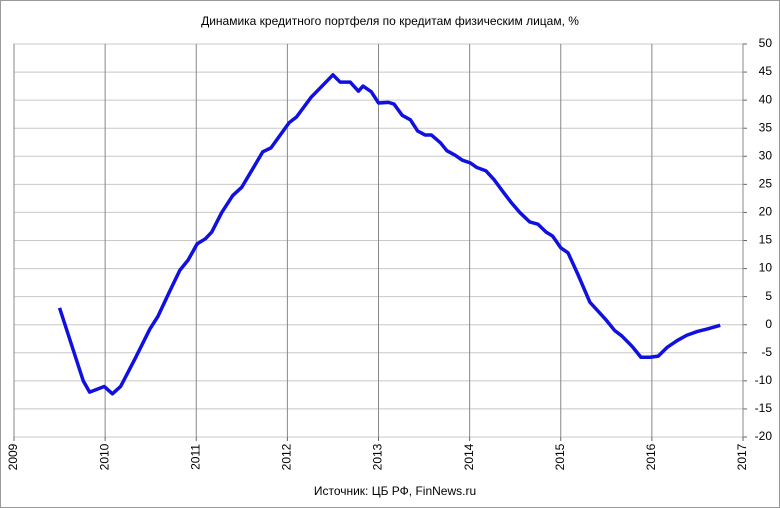 This screenshot has width=780, height=508. I want to click on y-tick-label: 35, so click(766, 127).